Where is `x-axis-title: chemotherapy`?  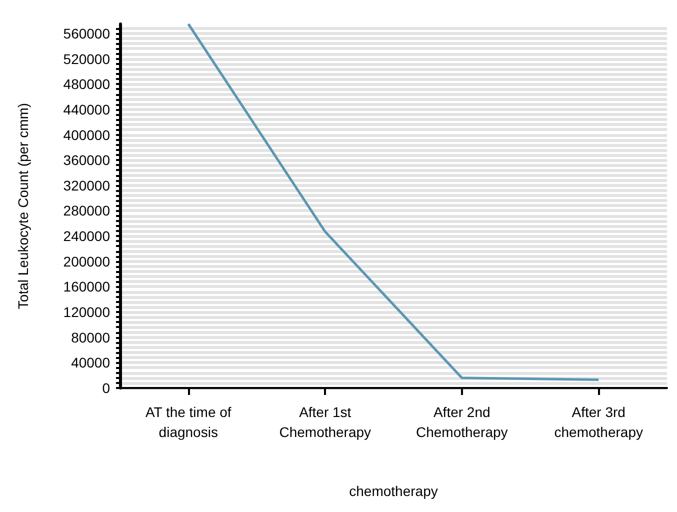 x-axis-title: chemotherapy is located at coordinates (393, 491).